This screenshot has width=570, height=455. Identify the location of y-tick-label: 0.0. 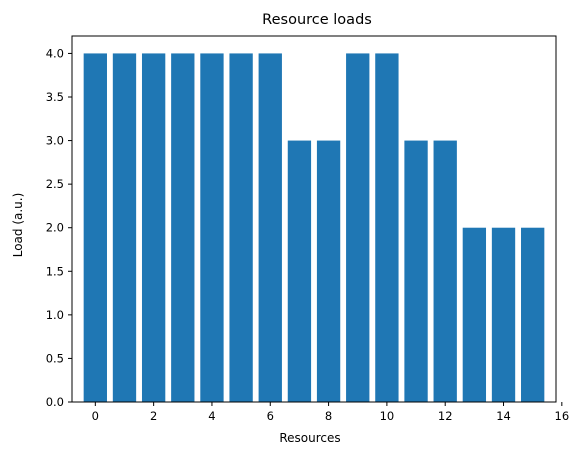
(55, 402).